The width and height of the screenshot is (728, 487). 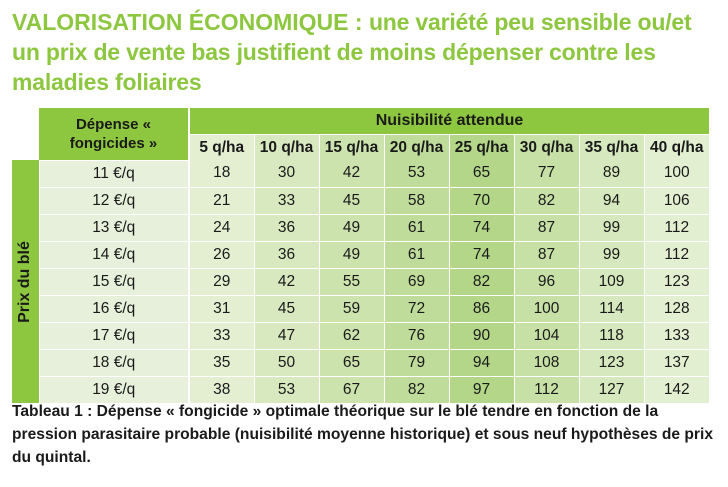 What do you see at coordinates (222, 309) in the screenshot?
I see `table-cell: 31` at bounding box center [222, 309].